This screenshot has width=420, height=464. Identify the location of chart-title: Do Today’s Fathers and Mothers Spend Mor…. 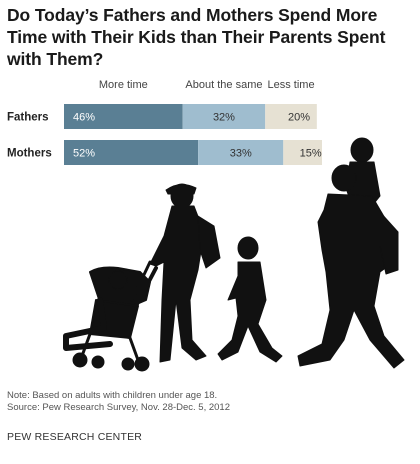
(196, 37).